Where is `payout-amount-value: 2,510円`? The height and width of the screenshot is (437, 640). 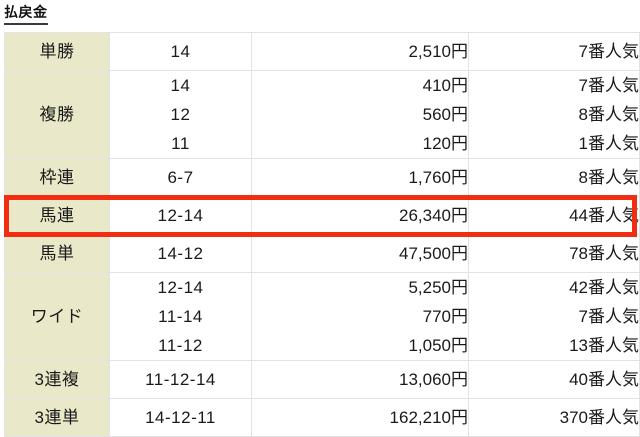
payout-amount-value: 2,510円 is located at coordinates (438, 51).